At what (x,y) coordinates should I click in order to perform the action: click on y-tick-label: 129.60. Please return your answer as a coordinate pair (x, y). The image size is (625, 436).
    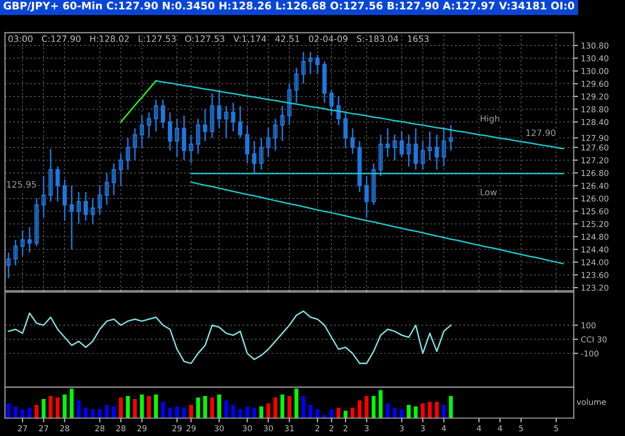
    Looking at the image, I should click on (595, 83).